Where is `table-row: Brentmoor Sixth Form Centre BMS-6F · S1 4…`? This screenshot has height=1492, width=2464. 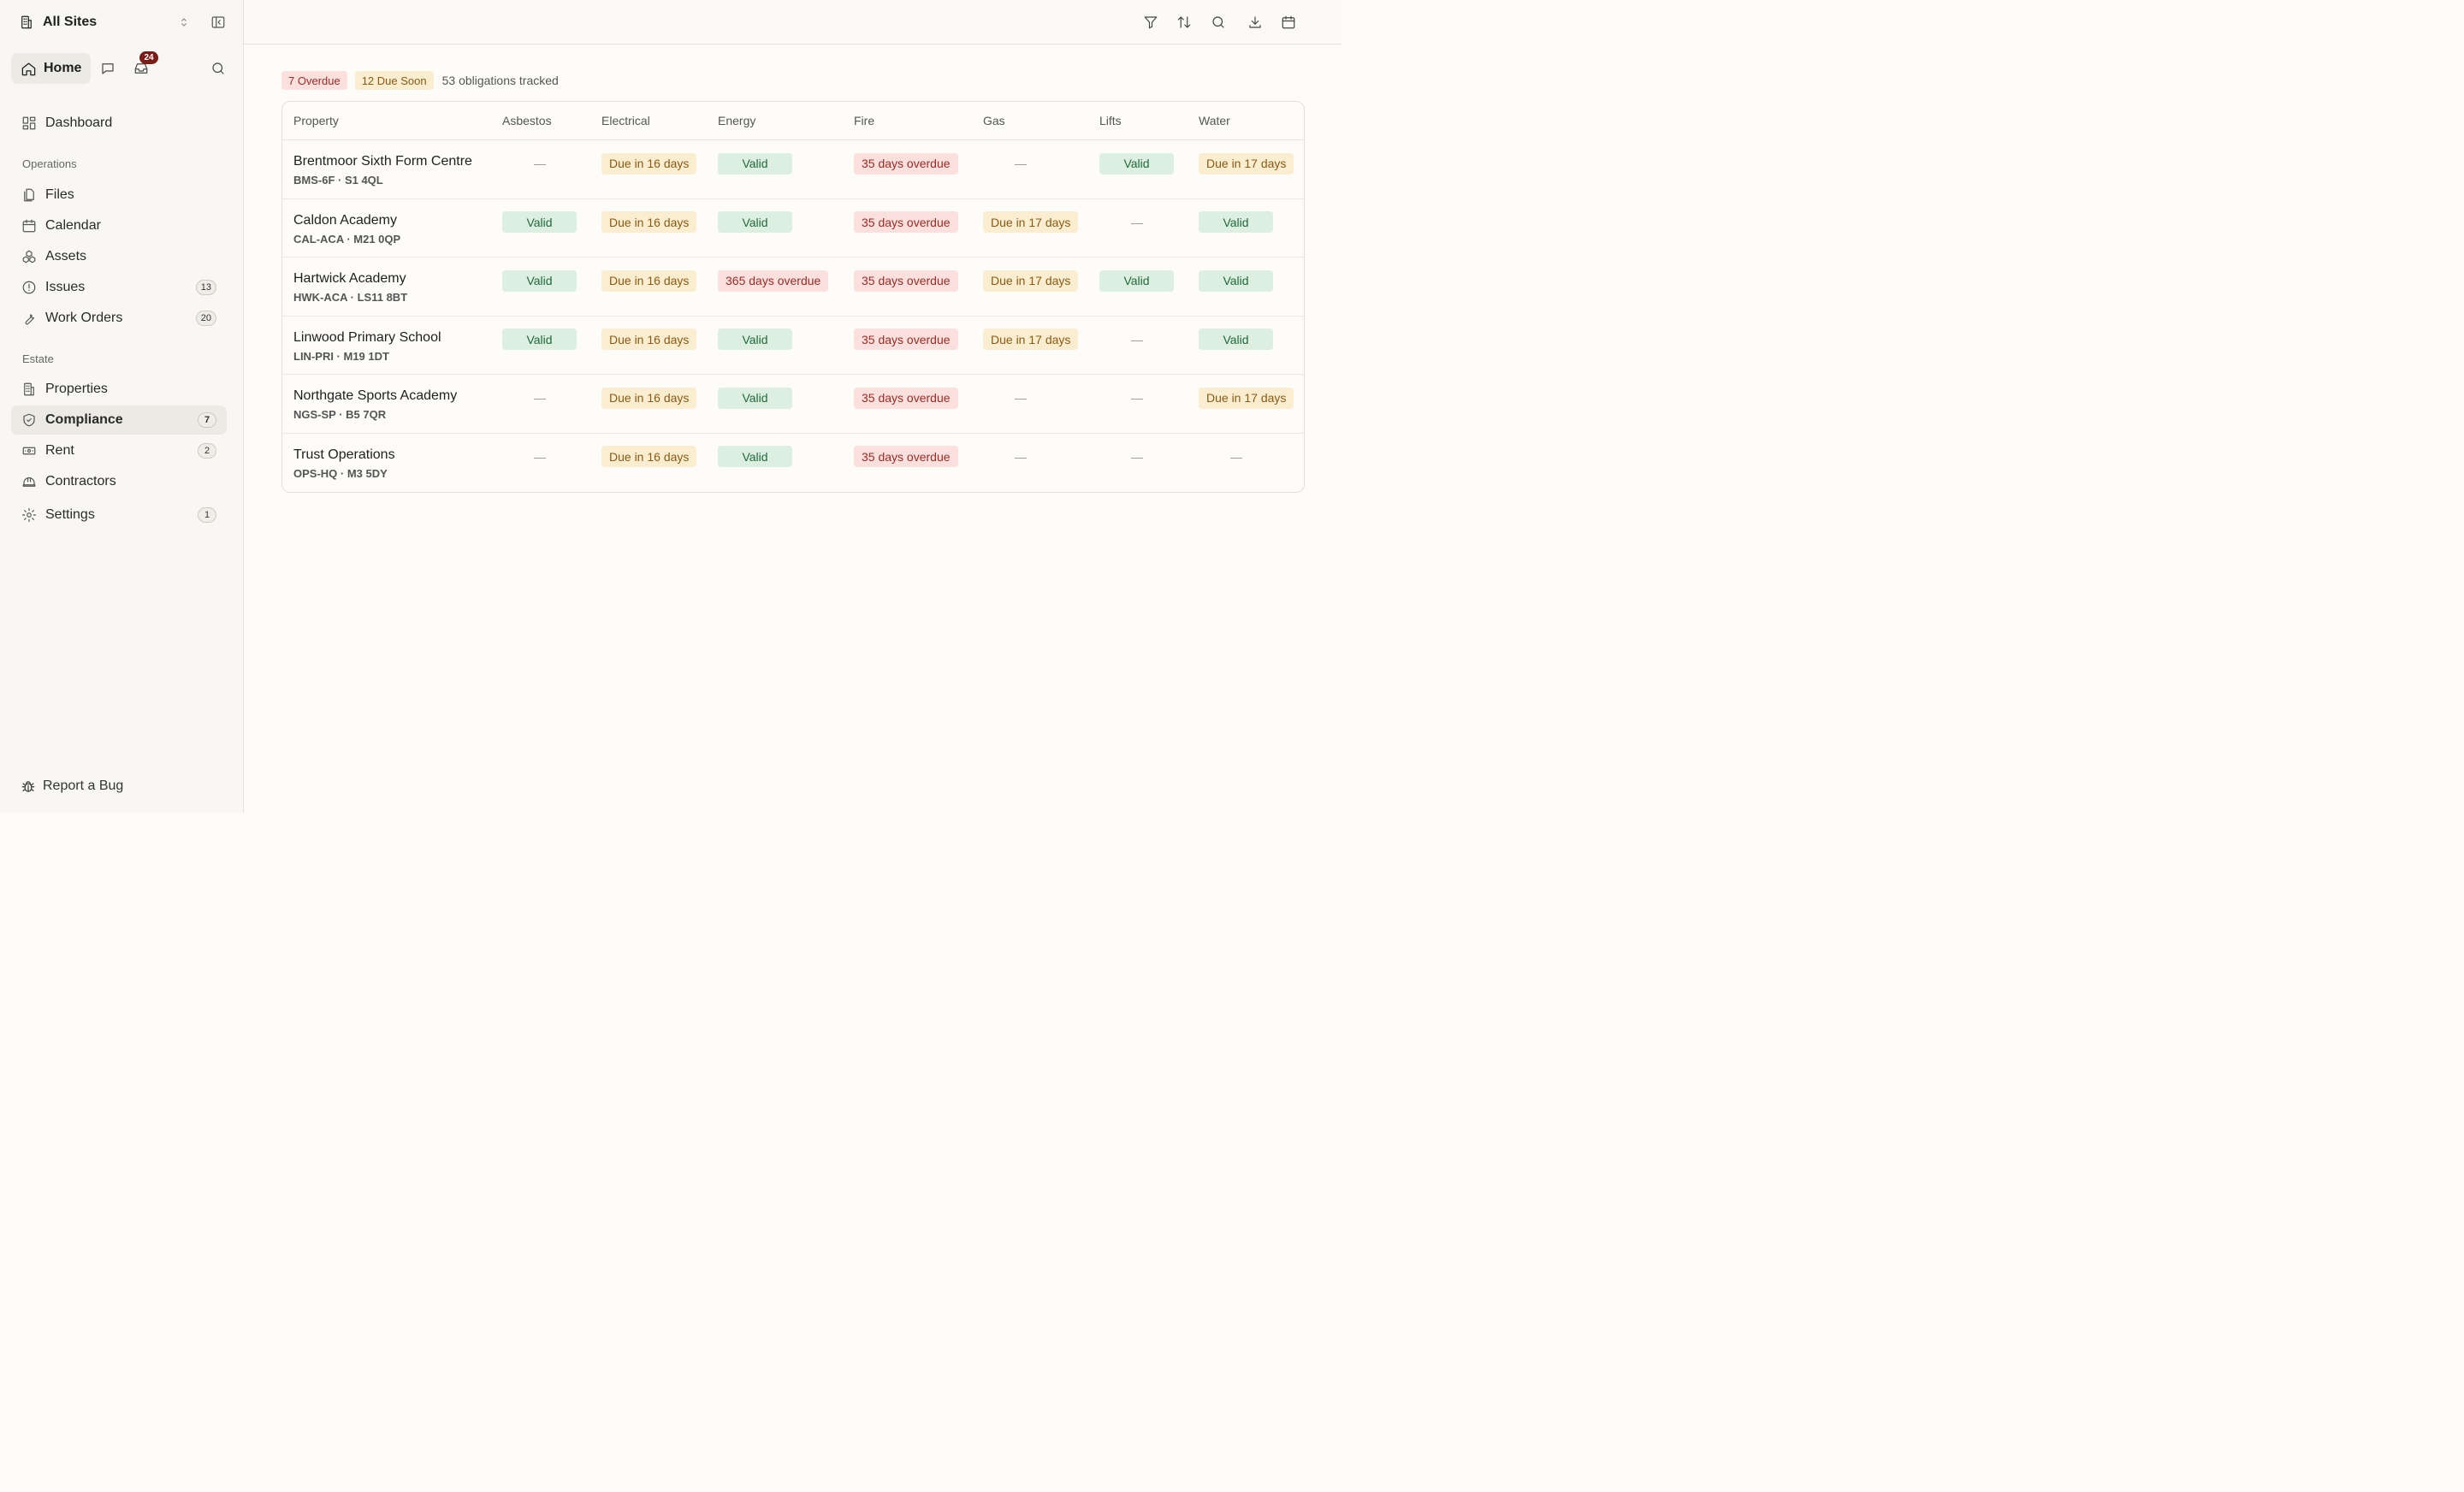 table-row: Brentmoor Sixth Form Centre BMS-6F · S1 4… is located at coordinates (793, 169).